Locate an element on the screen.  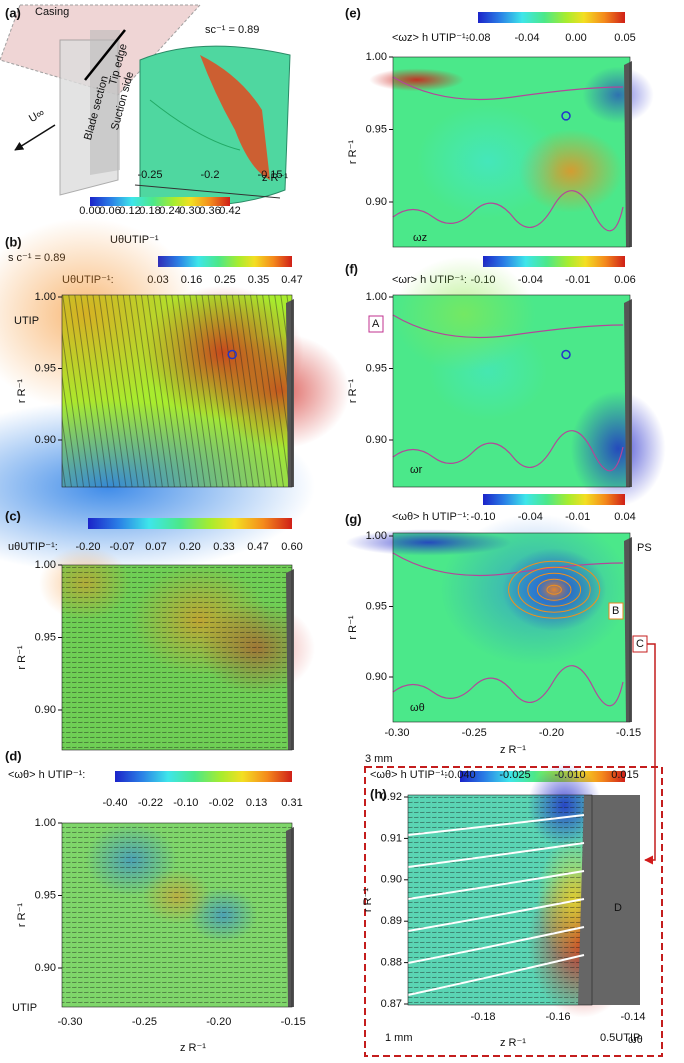
colorbar-tick-label: -0.07 is located at coordinates (121, 547).